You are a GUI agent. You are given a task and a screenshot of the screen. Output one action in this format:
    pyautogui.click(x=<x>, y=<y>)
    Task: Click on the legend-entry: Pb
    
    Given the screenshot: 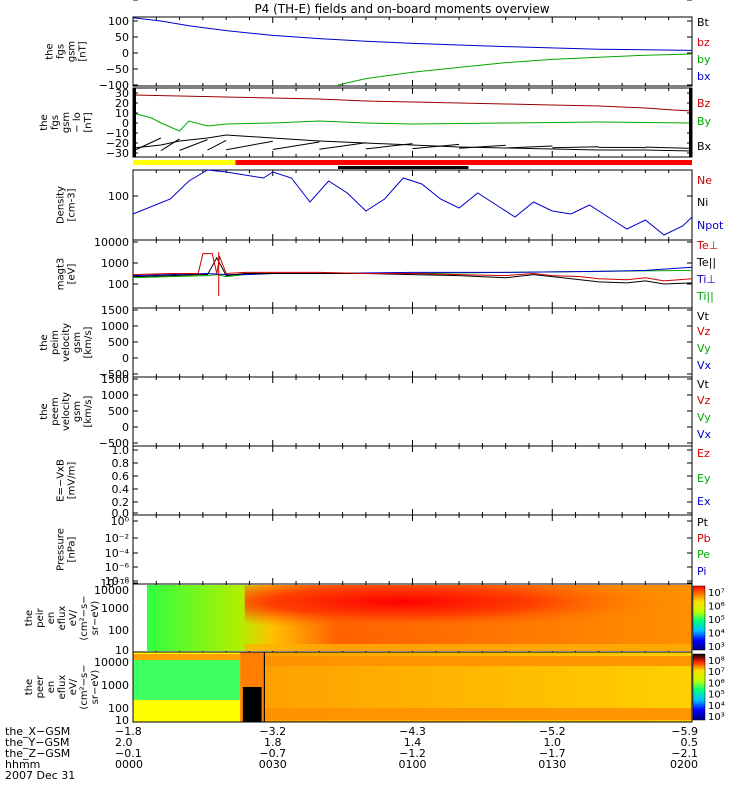 What is the action you would take?
    pyautogui.click(x=704, y=538)
    